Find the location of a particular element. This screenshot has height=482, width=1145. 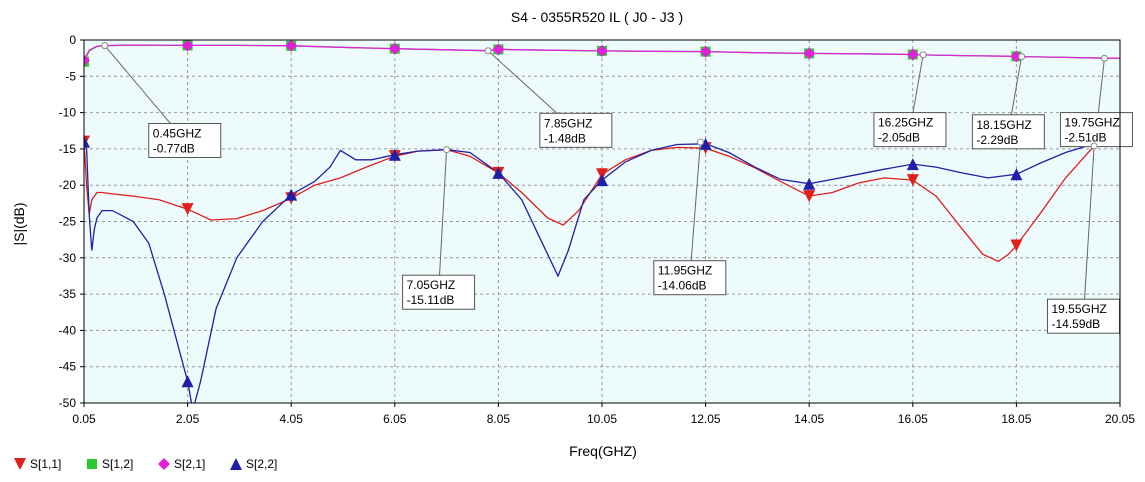

x-tick-label: 12.05 is located at coordinates (706, 419).